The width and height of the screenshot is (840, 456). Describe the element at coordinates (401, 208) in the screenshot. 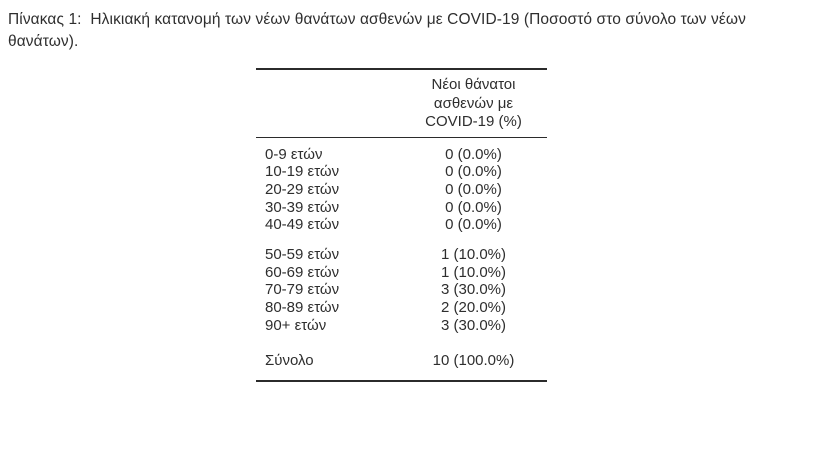

I see `table-row: 30-39 ετών 0 (0.0%)` at that location.